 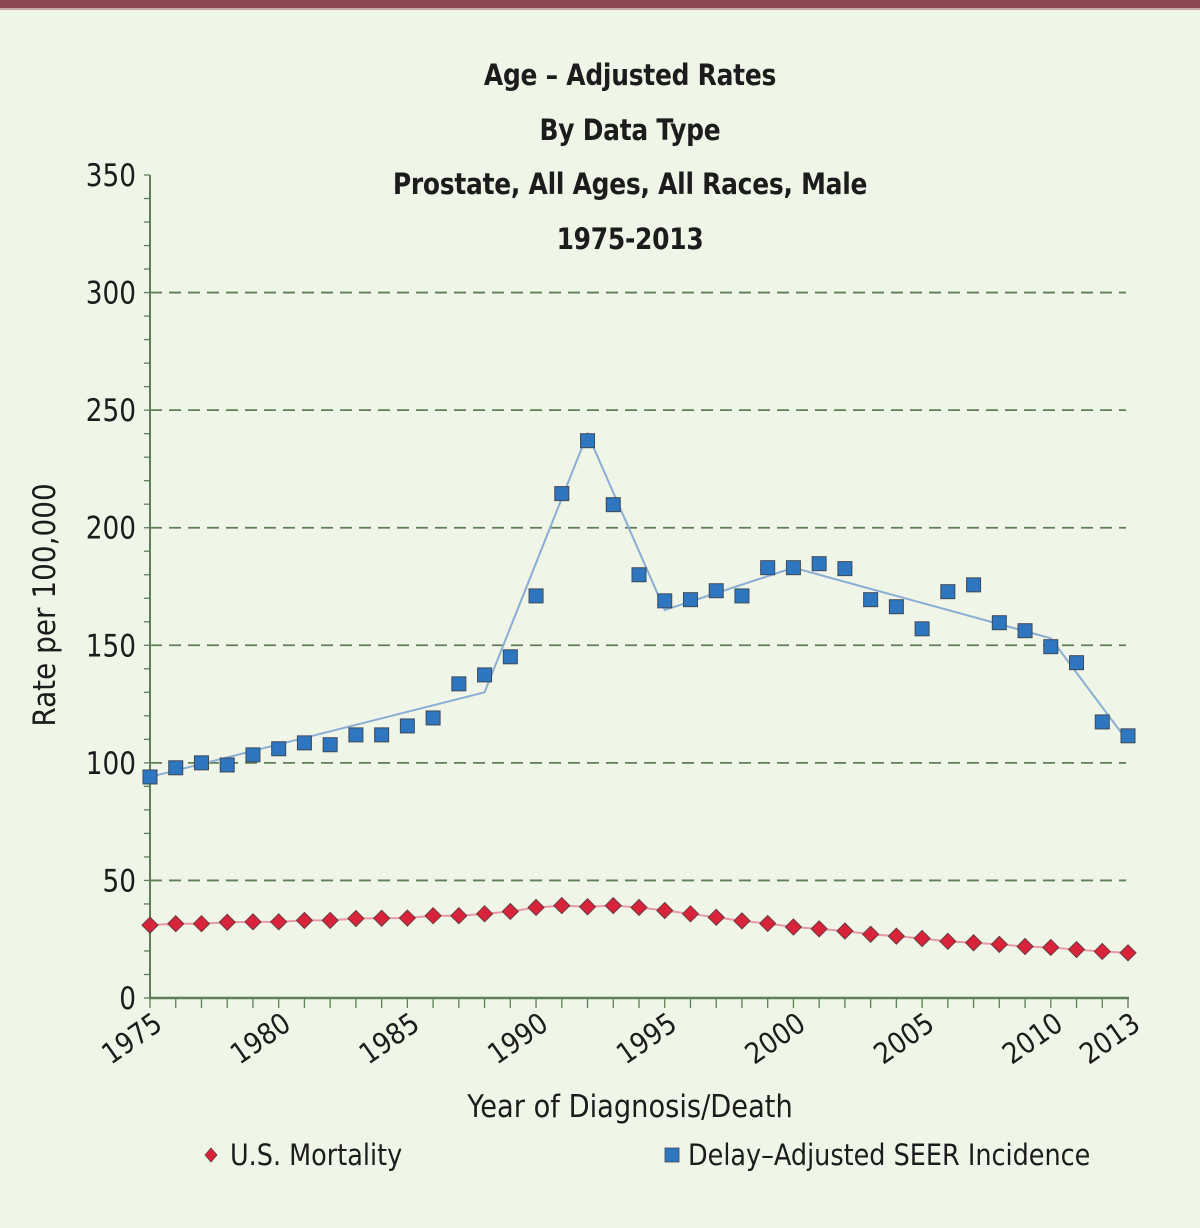 I want to click on x-tick-label: 2010, so click(x=1033, y=1039).